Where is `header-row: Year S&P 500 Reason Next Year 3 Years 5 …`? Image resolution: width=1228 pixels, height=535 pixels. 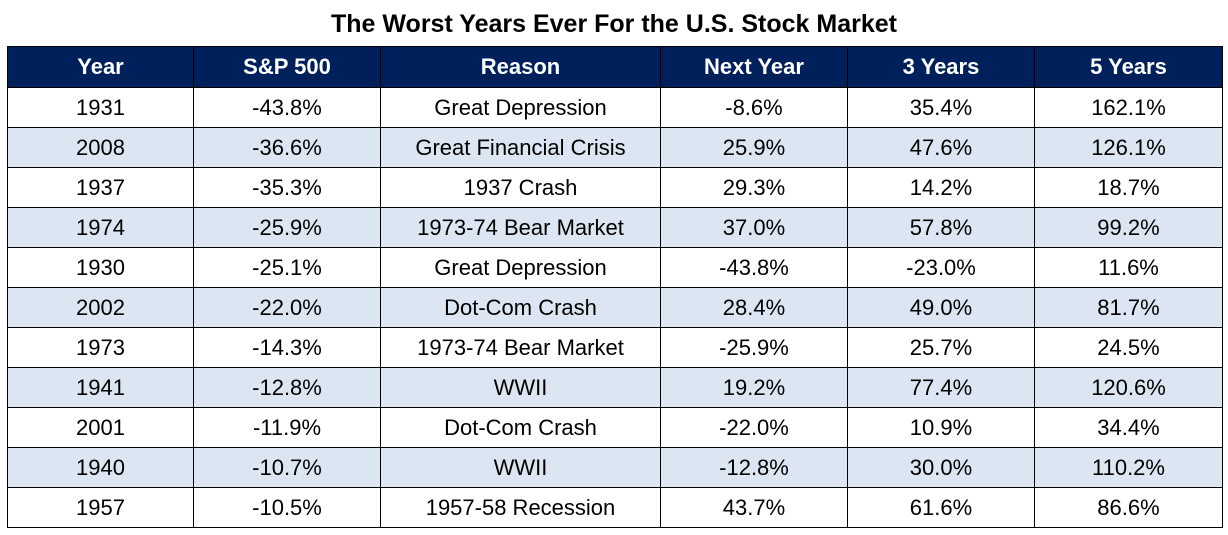
header-row: Year S&P 500 Reason Next Year 3 Years 5 … is located at coordinates (615, 67).